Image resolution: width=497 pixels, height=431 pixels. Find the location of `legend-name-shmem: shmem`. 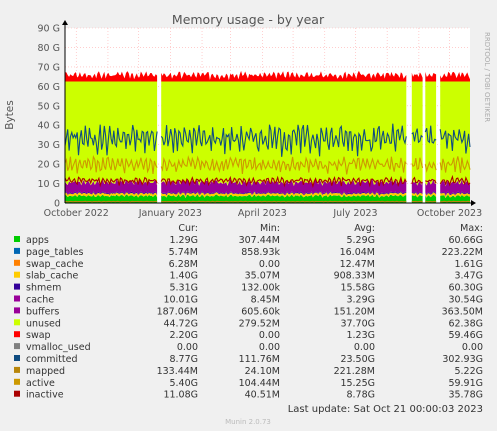

legend-name-shmem: shmem is located at coordinates (43, 288).